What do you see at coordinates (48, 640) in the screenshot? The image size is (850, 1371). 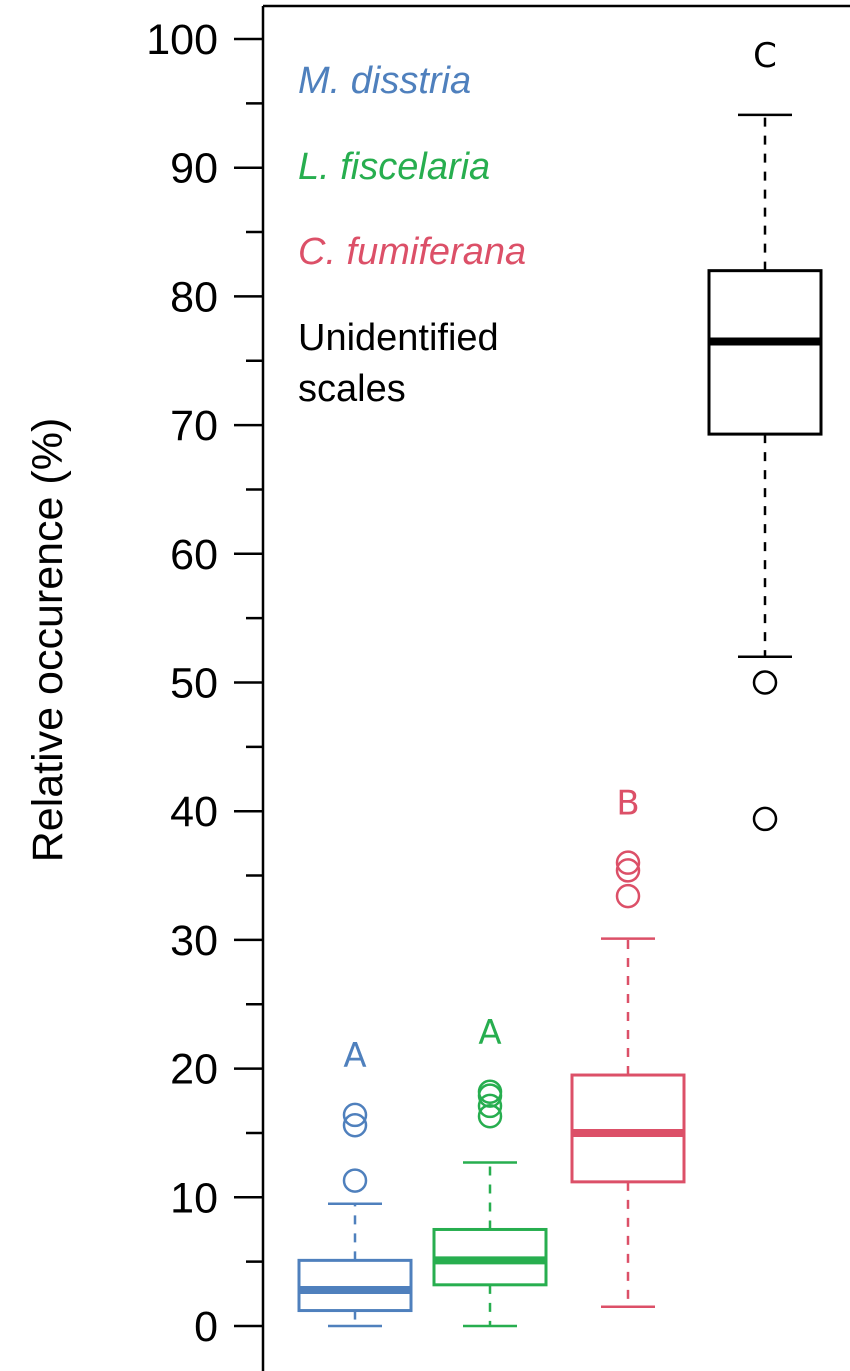 I see `y-axis-label: Relative occurence (%)` at bounding box center [48, 640].